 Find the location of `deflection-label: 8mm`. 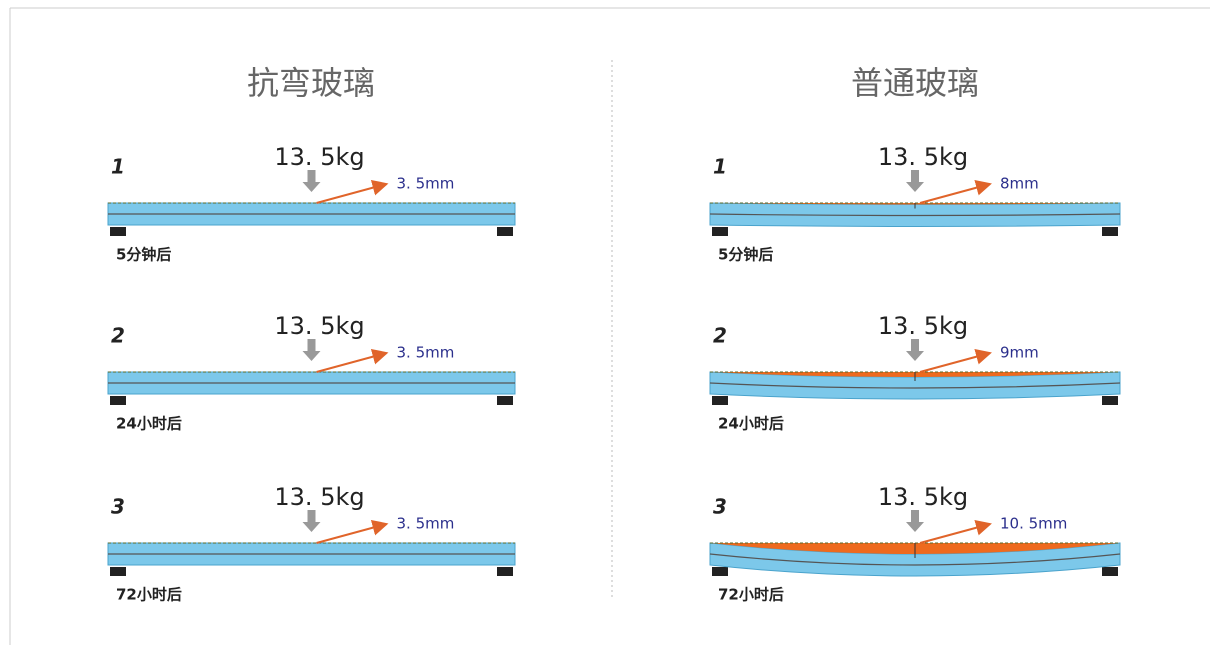

deflection-label: 8mm is located at coordinates (1019, 184).